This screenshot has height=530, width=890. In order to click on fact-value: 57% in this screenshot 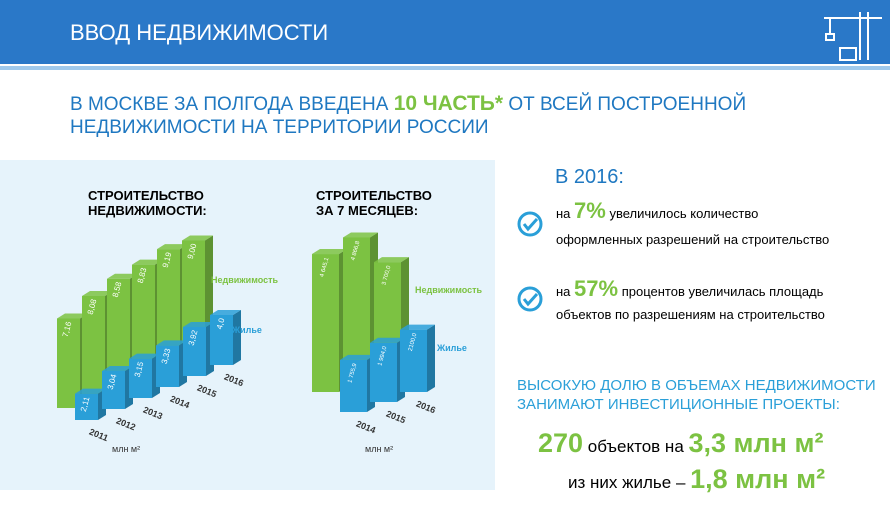, I will do `click(596, 288)`.